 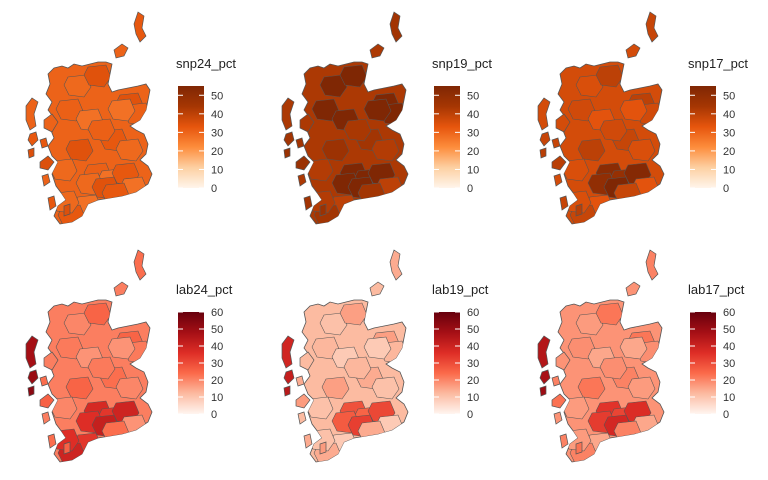 What do you see at coordinates (385, 356) in the screenshot?
I see `map-panel-lab19: lab19_pct 0 10 20 30 40 50 60` at bounding box center [385, 356].